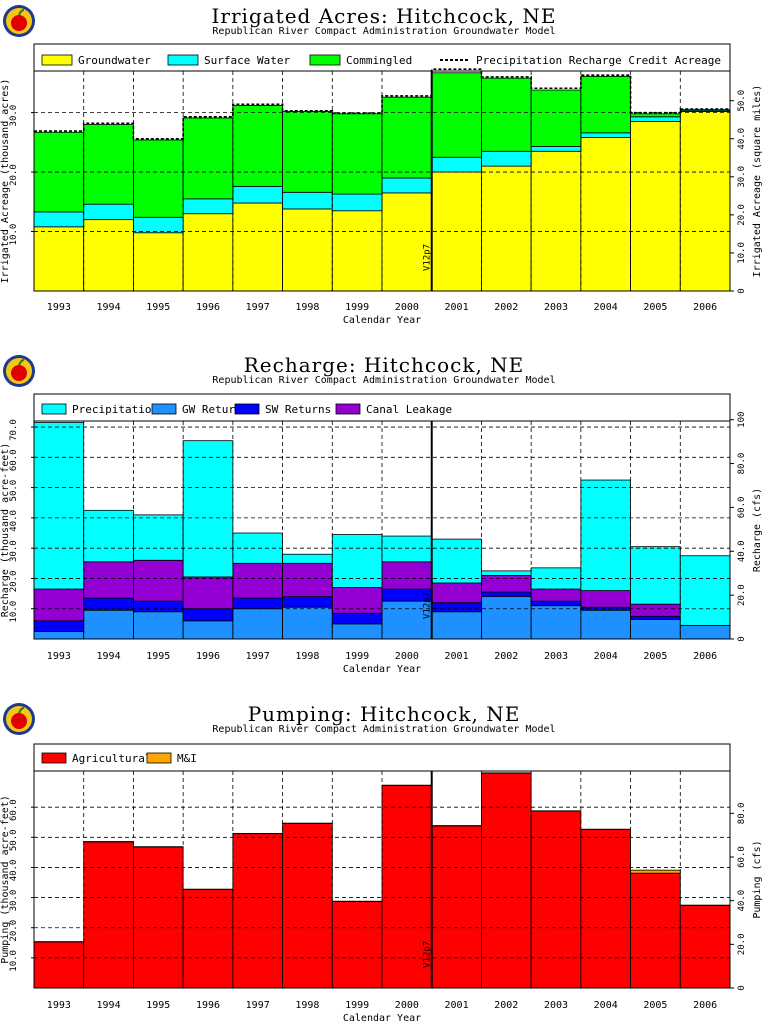 Image resolution: width=768 pixels, height=1024 pixels. I want to click on x-tick-label: 1998, so click(307, 656).